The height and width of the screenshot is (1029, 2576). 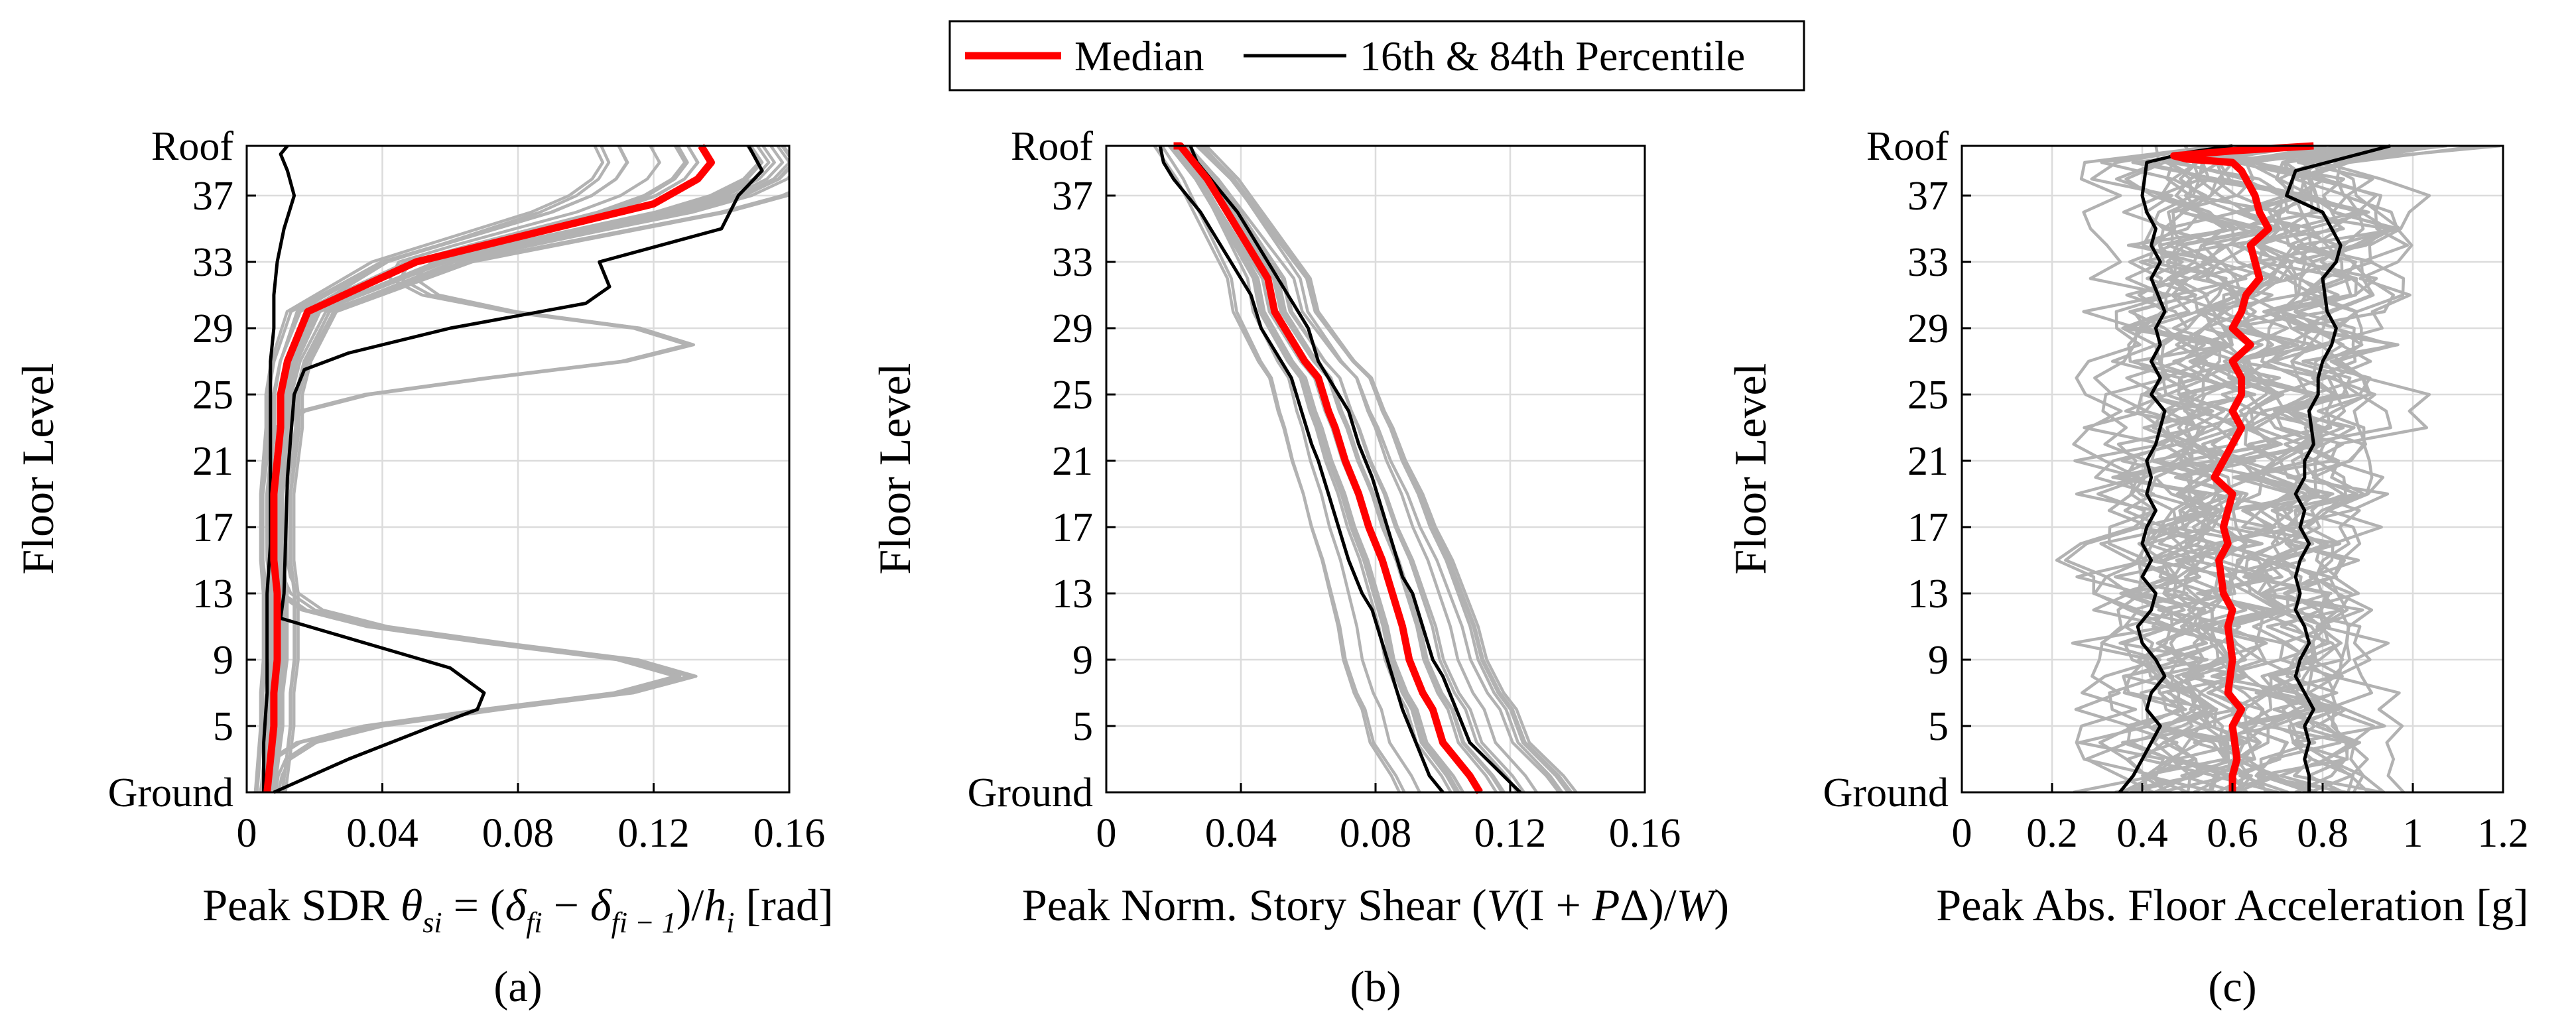 I want to click on legend: Median 16th & 84th Percentile, so click(x=1377, y=55).